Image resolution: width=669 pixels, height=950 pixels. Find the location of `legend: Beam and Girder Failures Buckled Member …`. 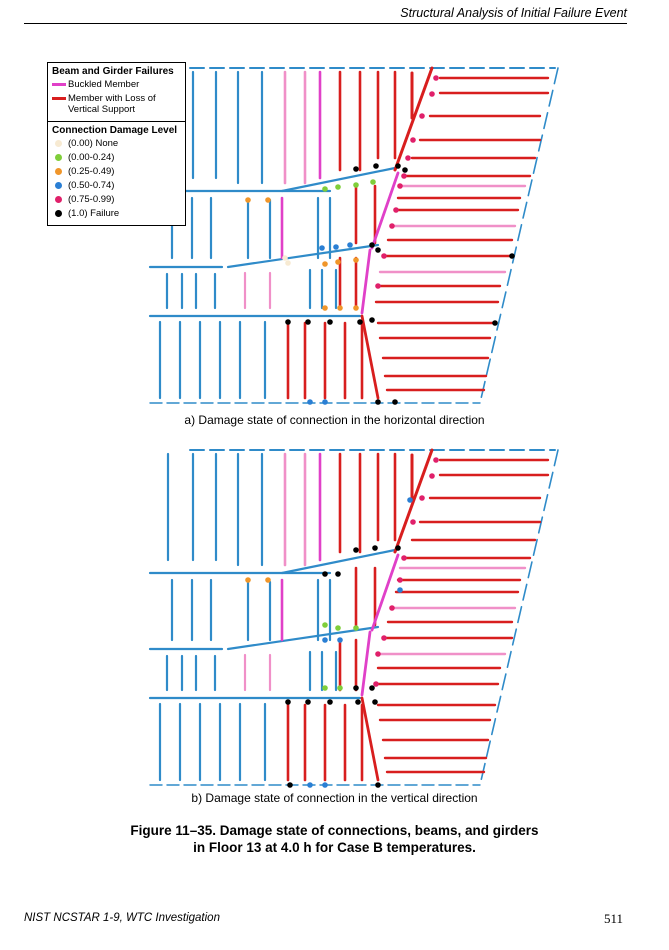

legend: Beam and Girder Failures Buckled Member … is located at coordinates (116, 144).